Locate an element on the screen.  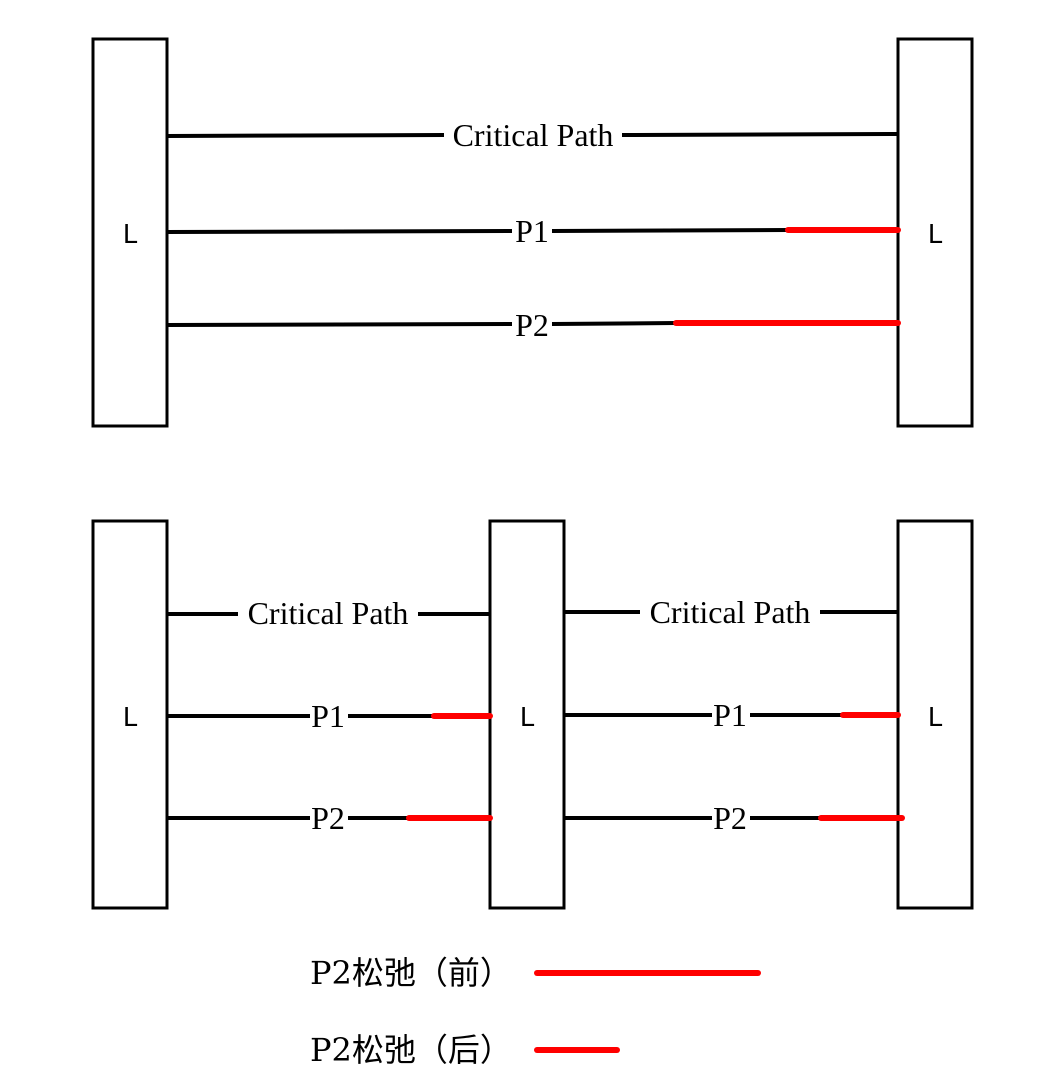
stage2-p2-label: P2 is located at coordinates (730, 818).